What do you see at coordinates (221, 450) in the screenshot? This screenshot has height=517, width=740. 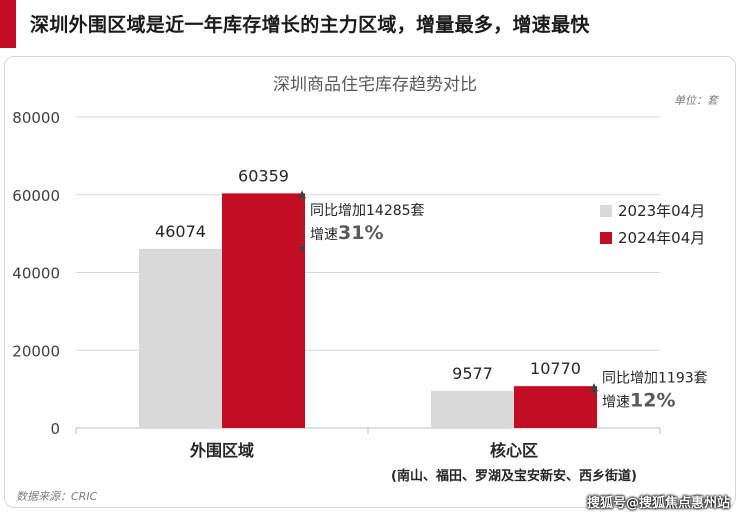 I see `x-category-label: 外围区域` at bounding box center [221, 450].